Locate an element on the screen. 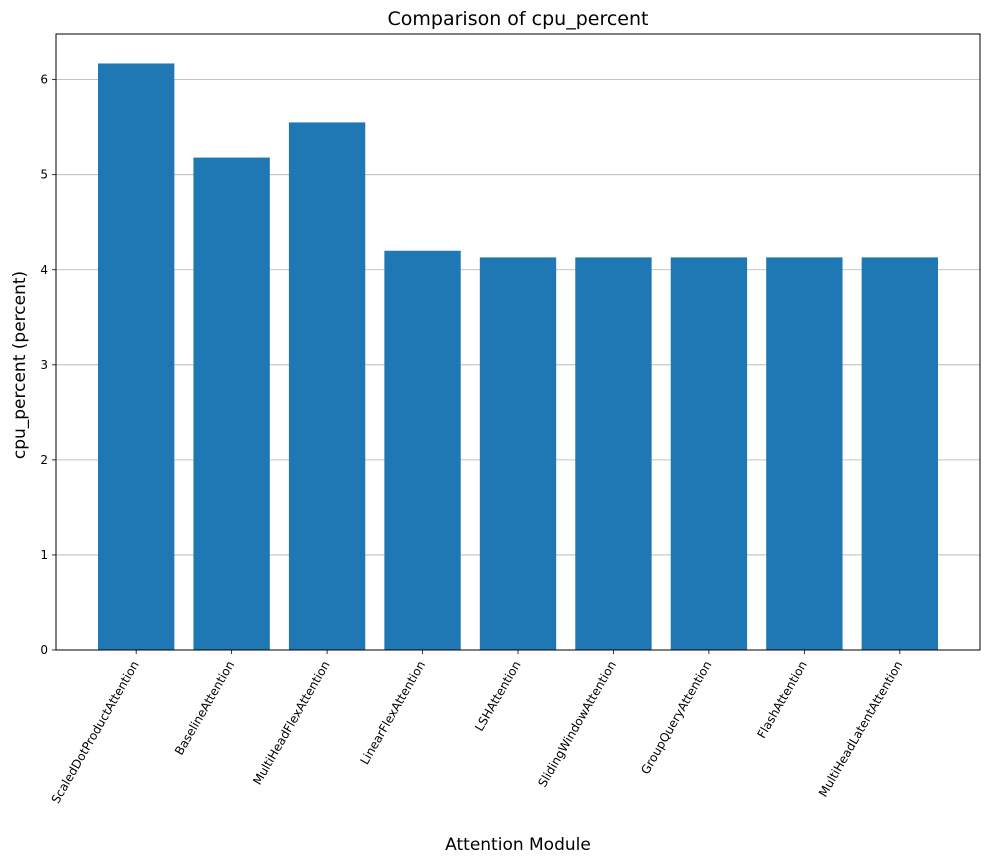 The width and height of the screenshot is (994, 864). y-axis-ticks: 0 1 2 3 4 5 6 is located at coordinates (48, 365).